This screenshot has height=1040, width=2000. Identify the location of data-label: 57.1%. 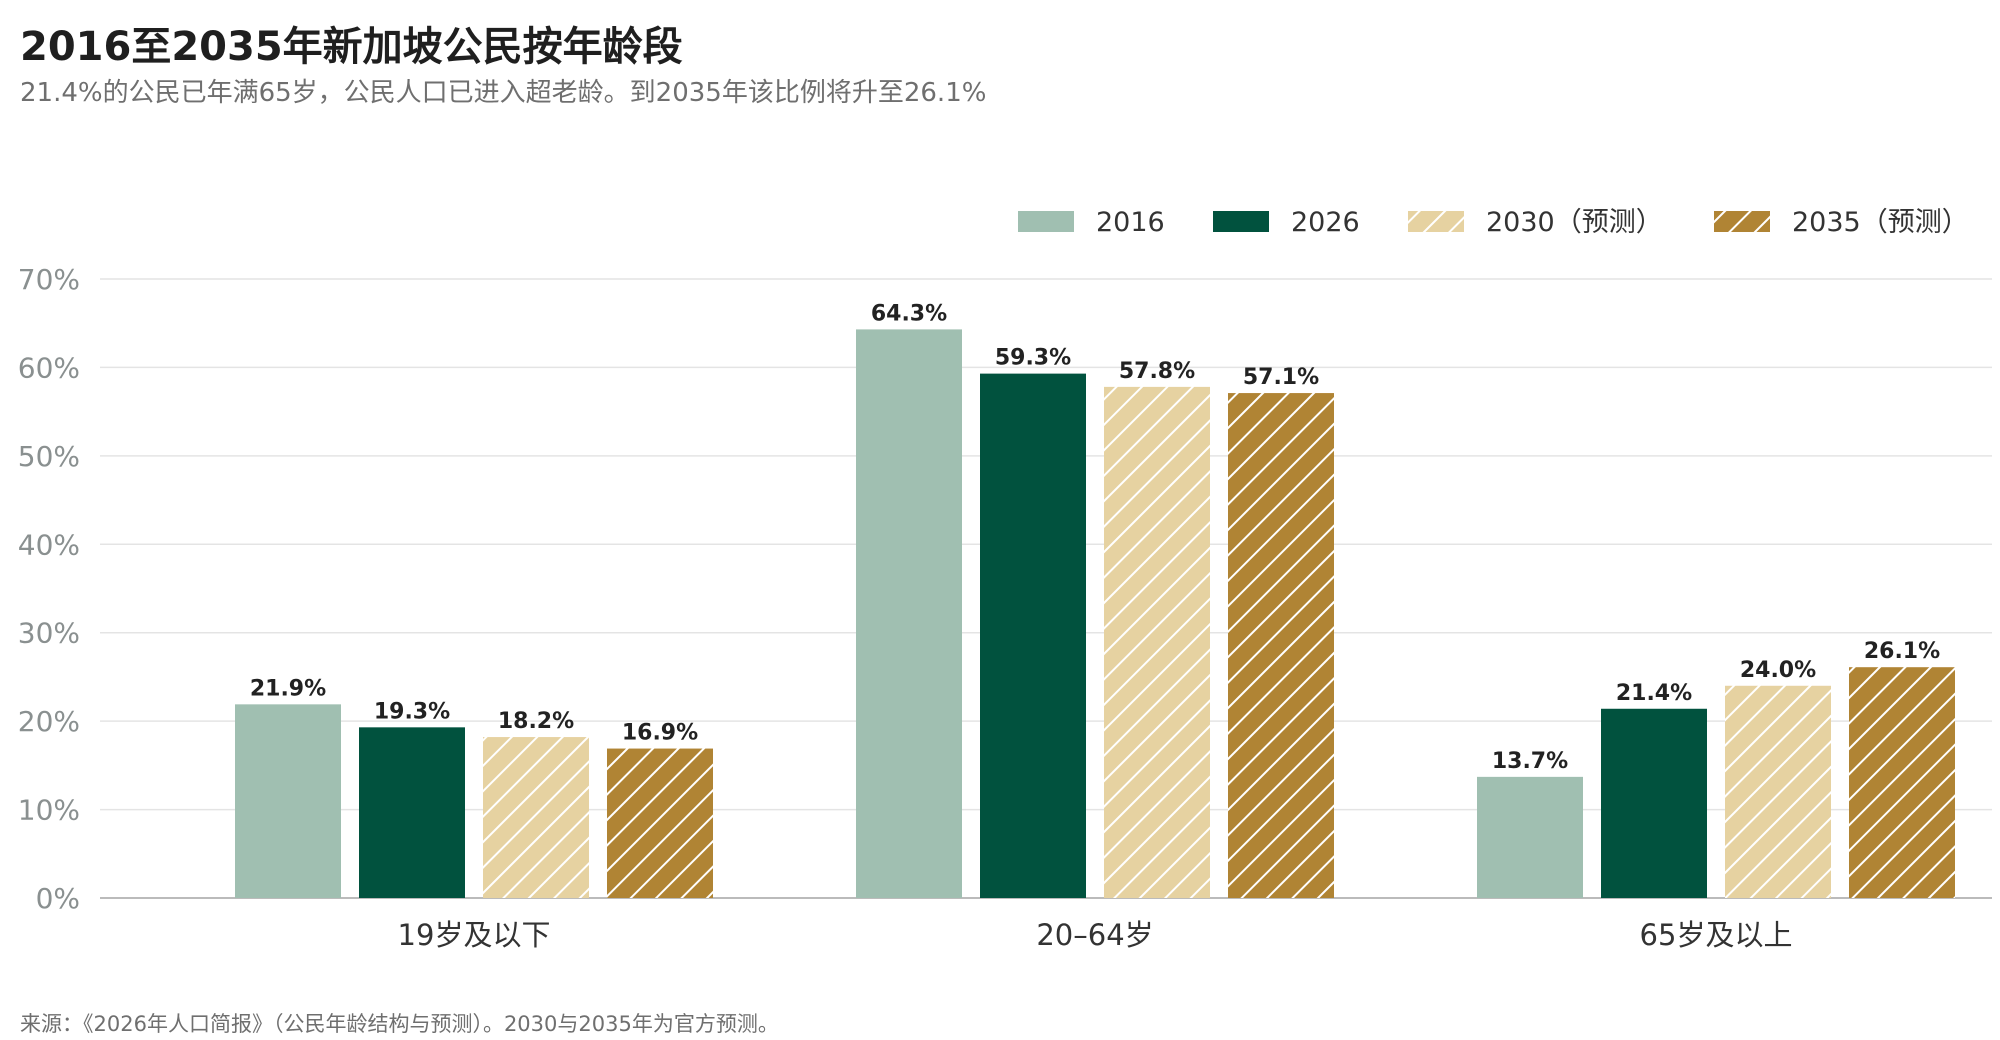
(1281, 377).